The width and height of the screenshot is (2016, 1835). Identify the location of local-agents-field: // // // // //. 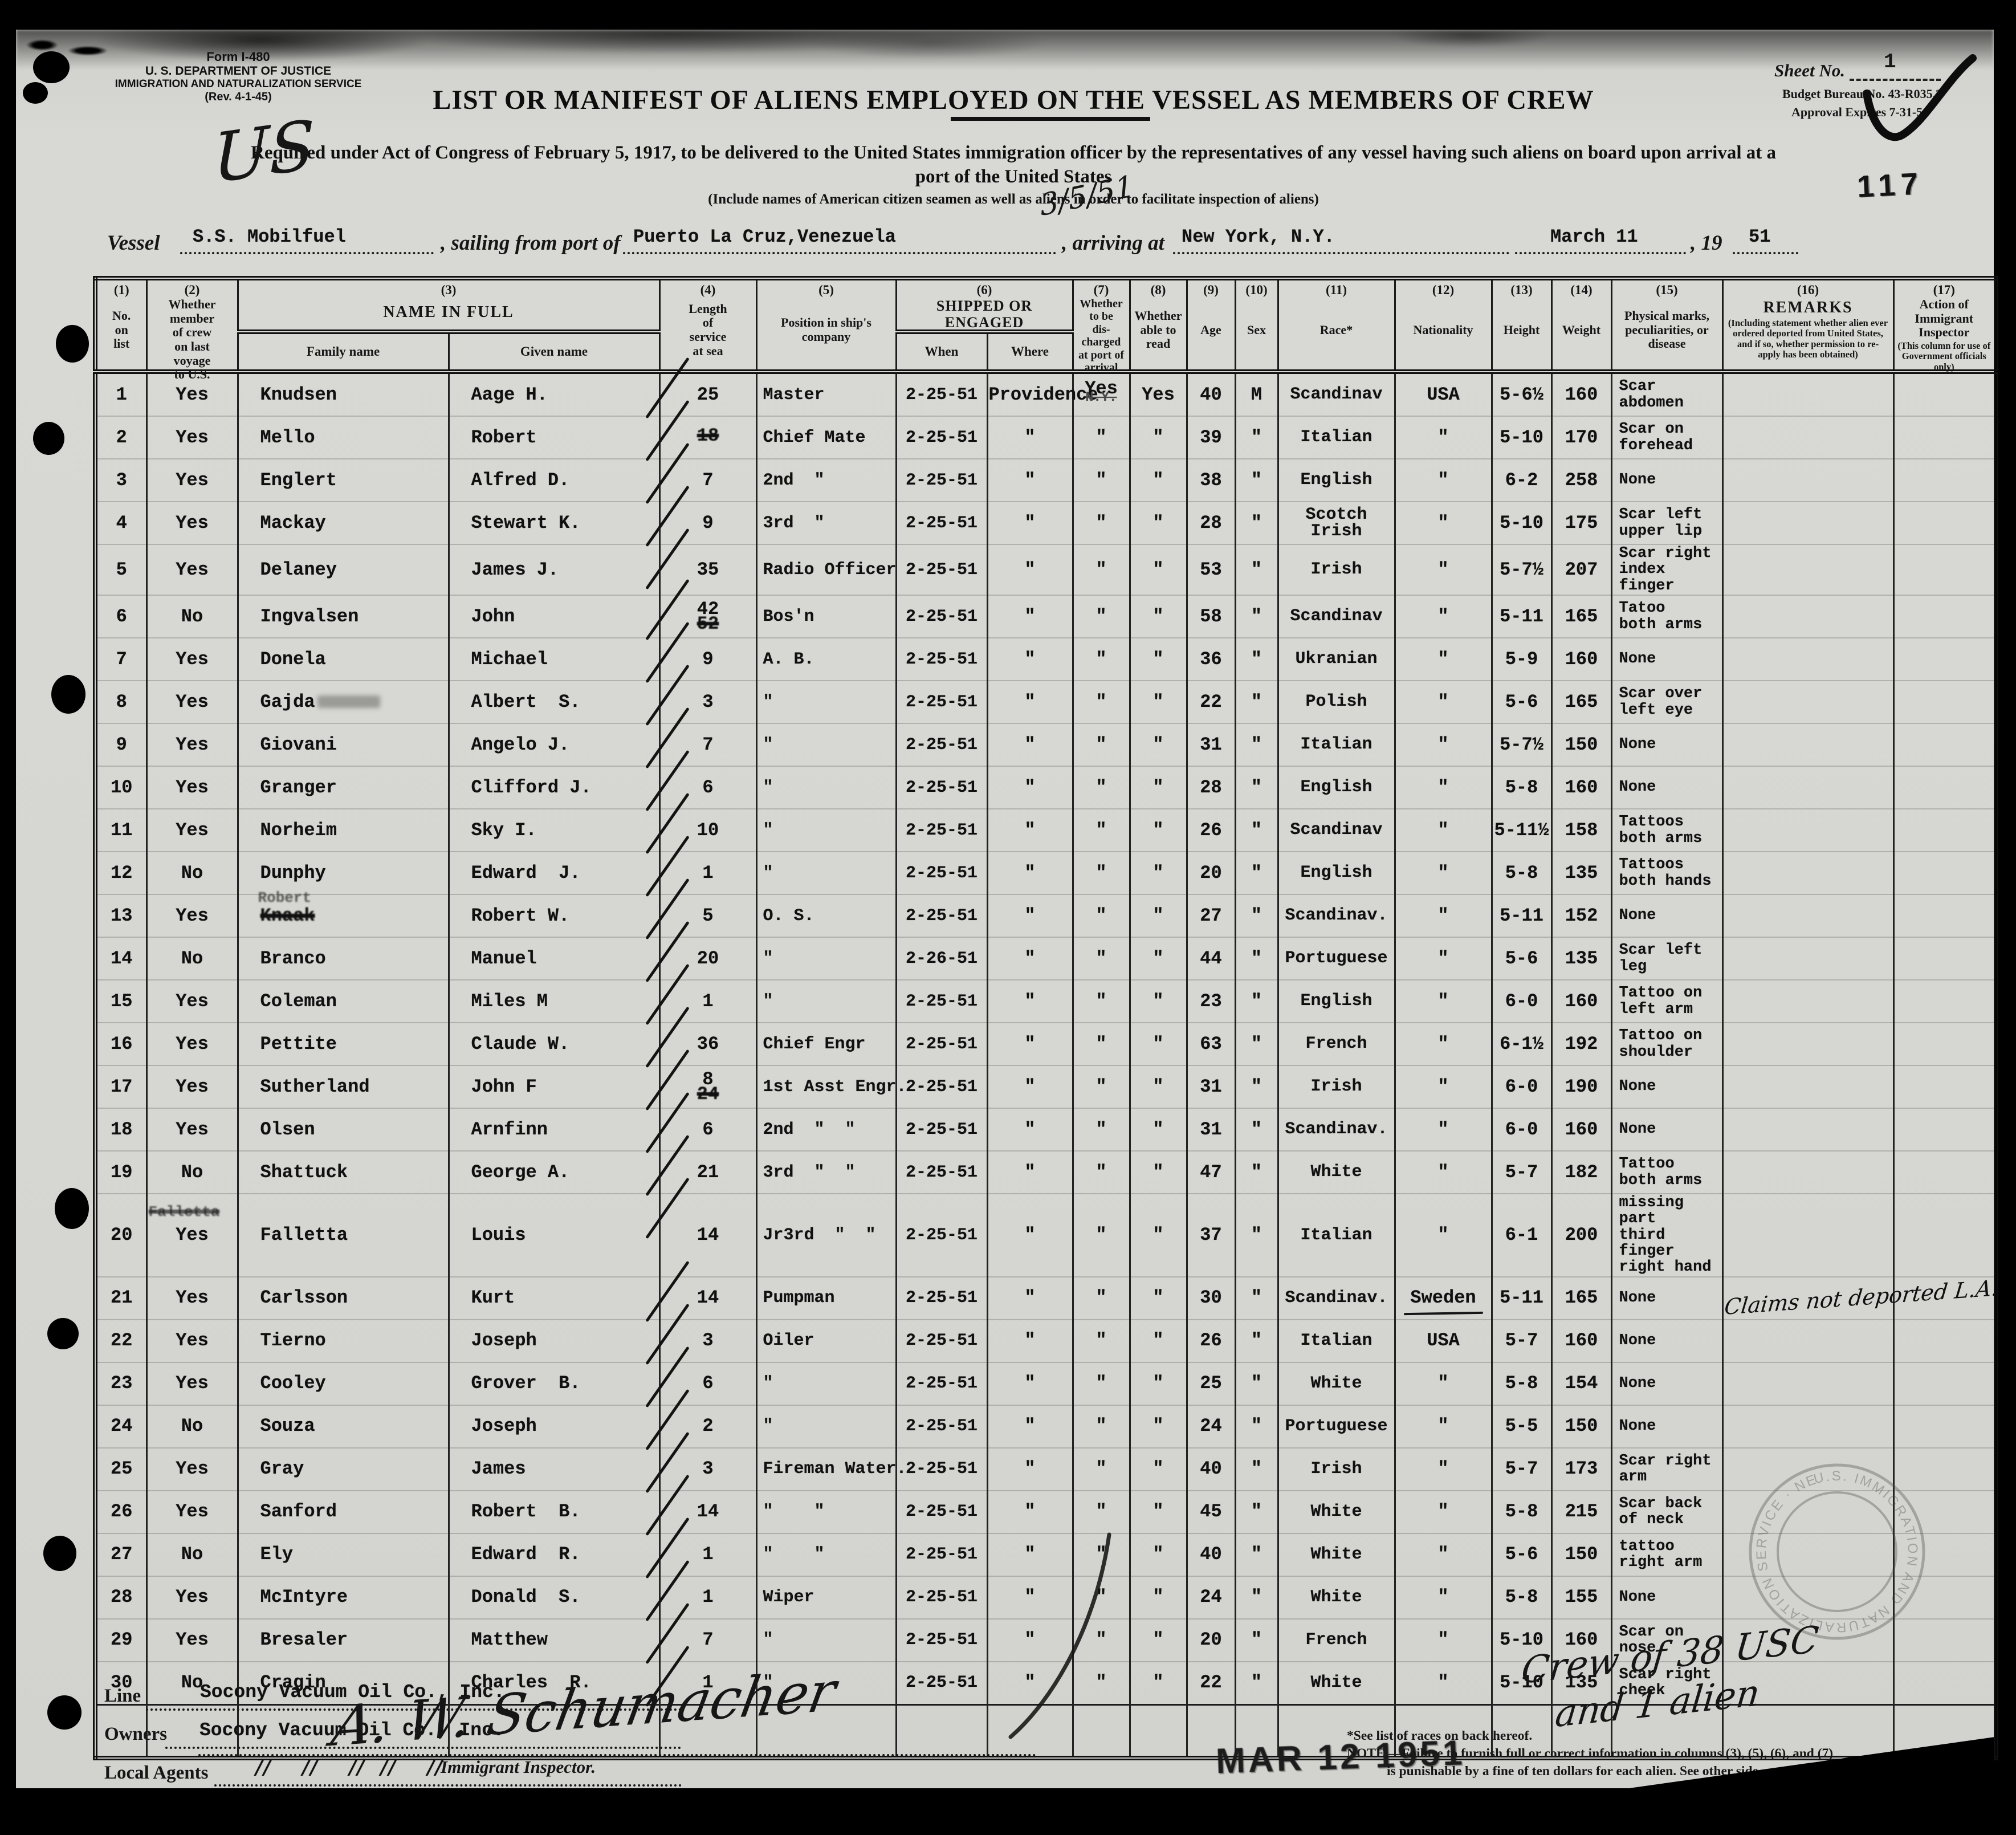
(448, 1772).